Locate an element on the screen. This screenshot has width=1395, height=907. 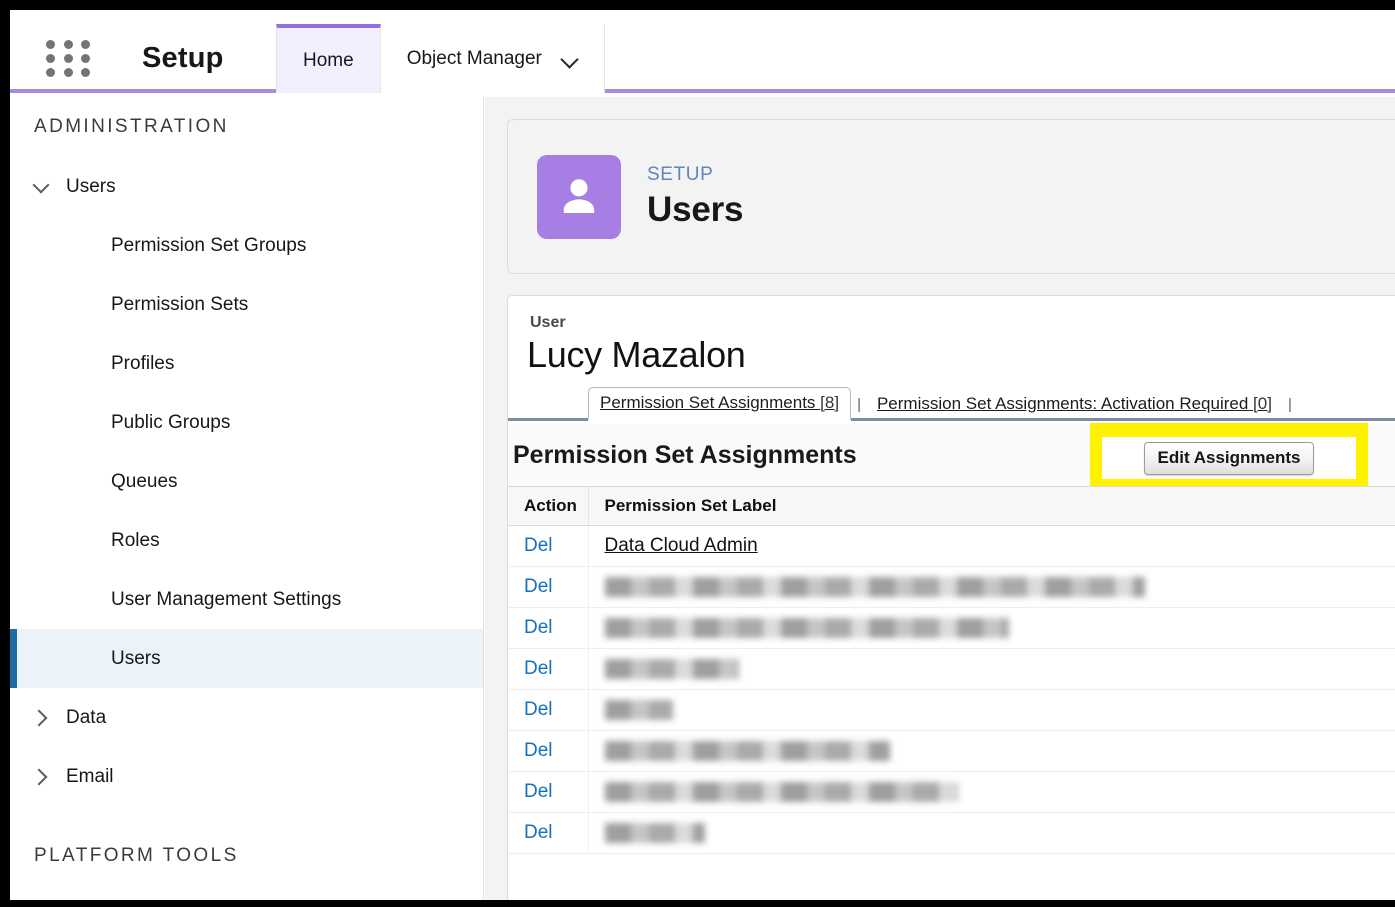
global-nav-tabs: Home Object Manager is located at coordinates (440, 58).